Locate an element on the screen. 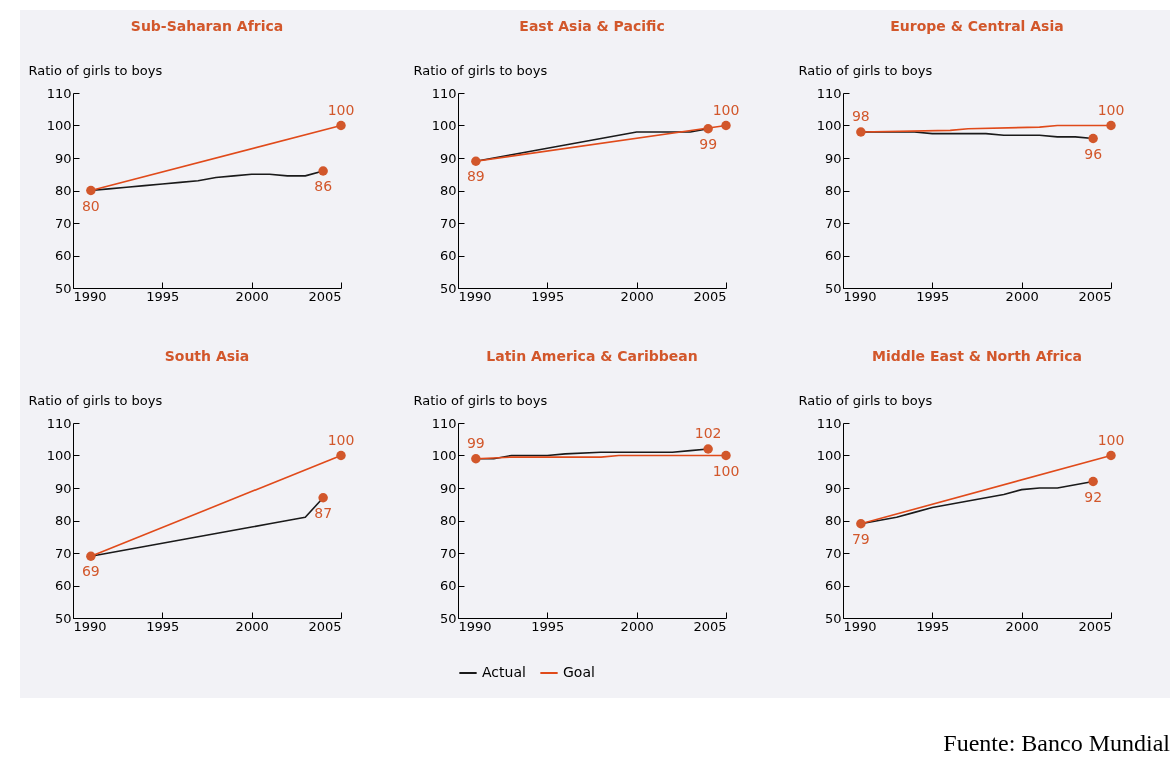  annotation: 89 is located at coordinates (475, 176).